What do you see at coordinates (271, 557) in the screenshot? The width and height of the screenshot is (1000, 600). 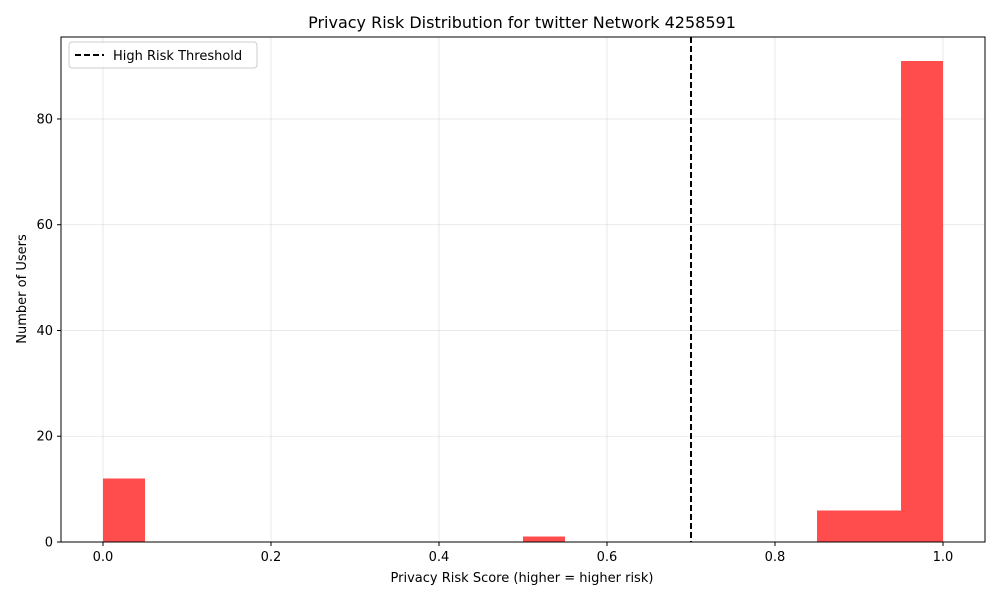 I see `x-tick-label: 0.2` at bounding box center [271, 557].